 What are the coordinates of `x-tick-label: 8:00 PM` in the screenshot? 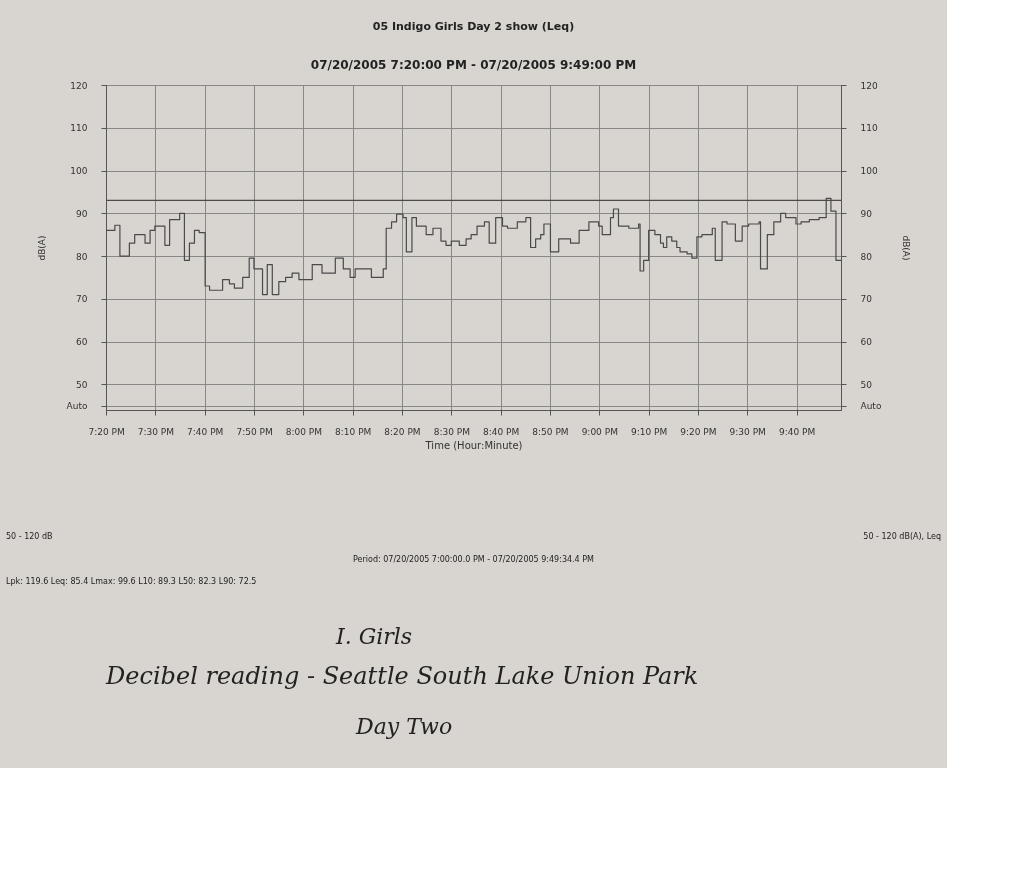 It's located at (303, 431).